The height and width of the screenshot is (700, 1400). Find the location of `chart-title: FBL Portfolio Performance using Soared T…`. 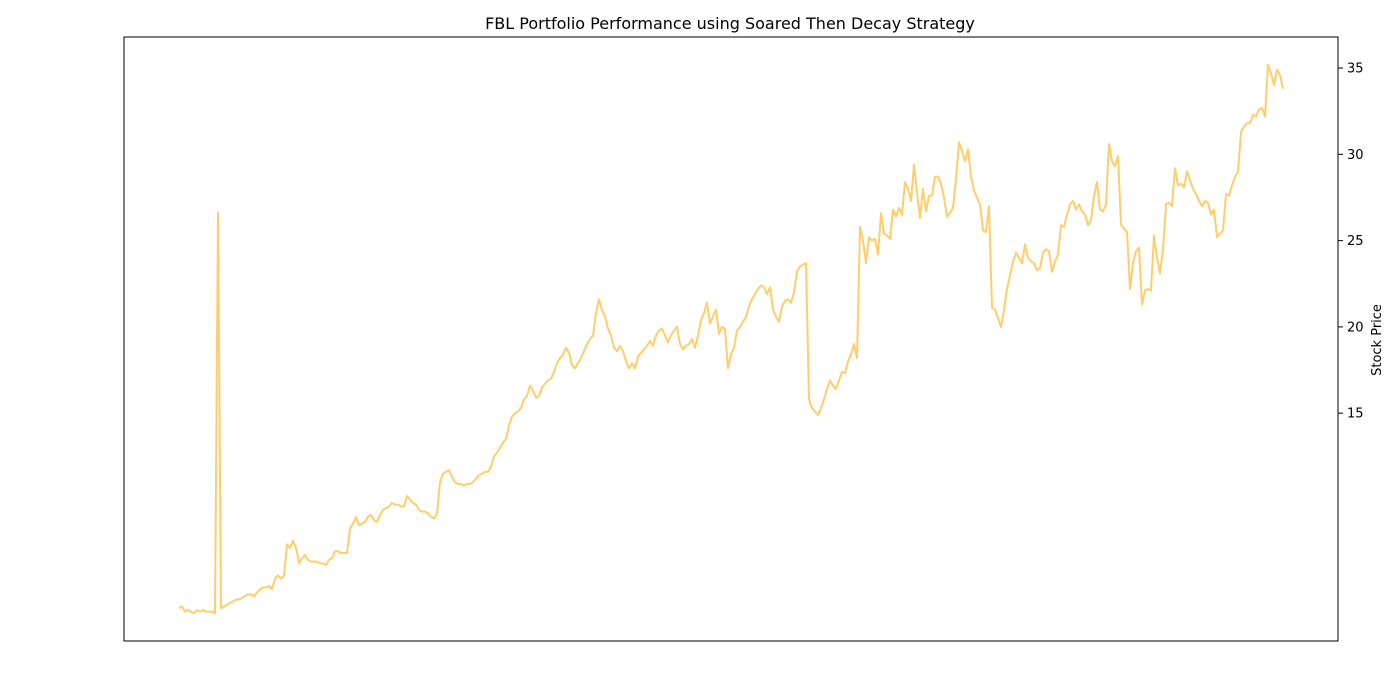

chart-title: FBL Portfolio Performance using Soared T… is located at coordinates (730, 23).